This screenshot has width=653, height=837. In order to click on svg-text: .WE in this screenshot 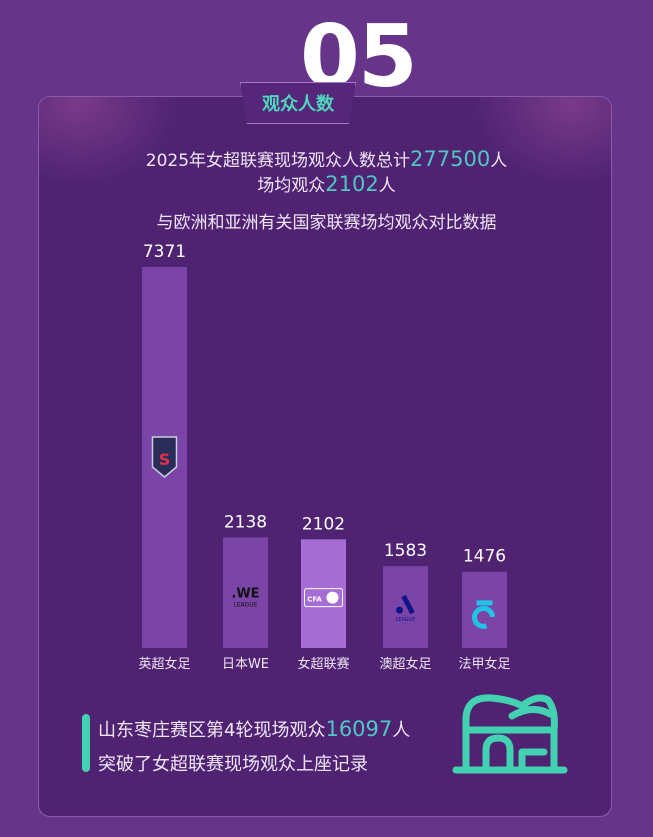, I will do `click(245, 594)`.